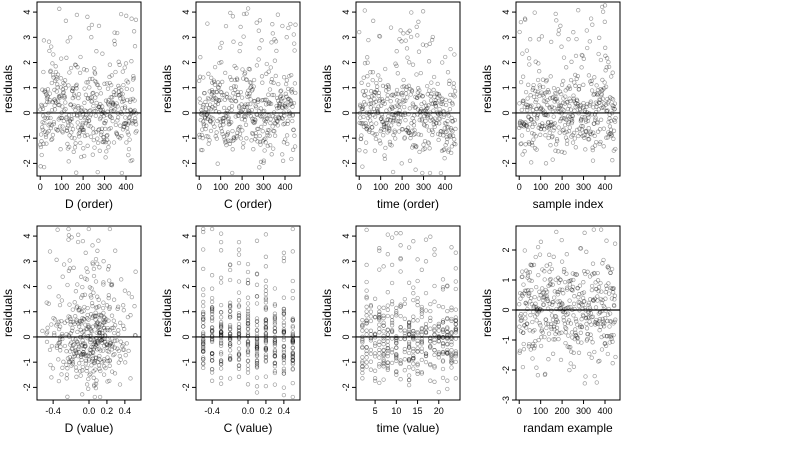  Describe the element at coordinates (186, 62) in the screenshot. I see `y-tick-label: 2` at that location.